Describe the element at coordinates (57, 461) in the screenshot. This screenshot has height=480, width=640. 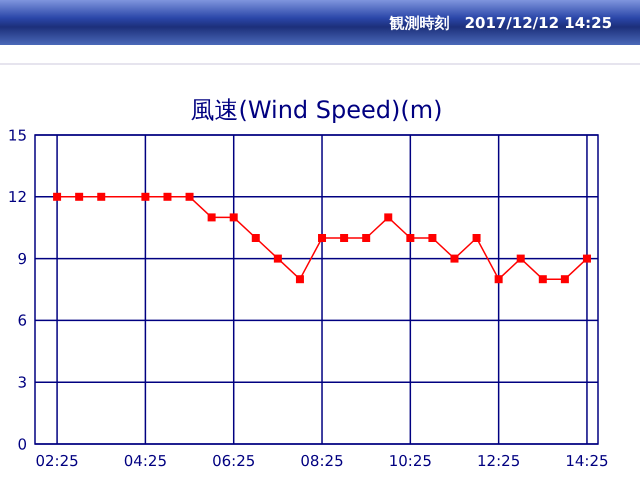
I see `x-tick-label: 02:25` at that location.